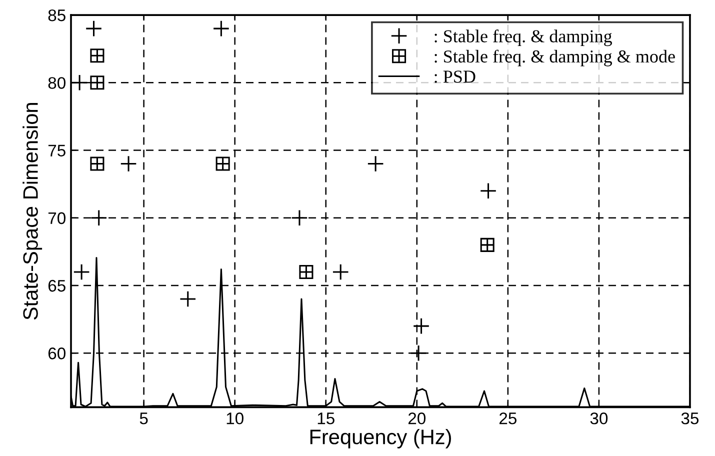  What do you see at coordinates (57, 354) in the screenshot?
I see `y-tick-label: 60` at bounding box center [57, 354].